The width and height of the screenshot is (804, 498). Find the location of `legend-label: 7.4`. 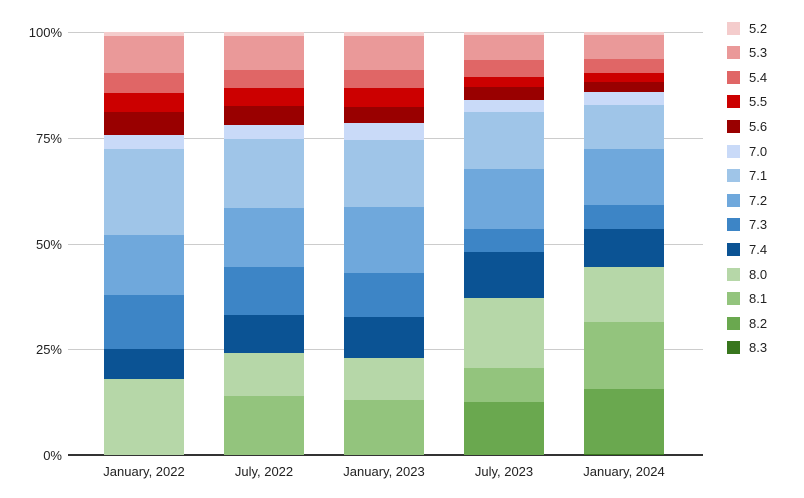

legend-label: 7.4 is located at coordinates (758, 249).